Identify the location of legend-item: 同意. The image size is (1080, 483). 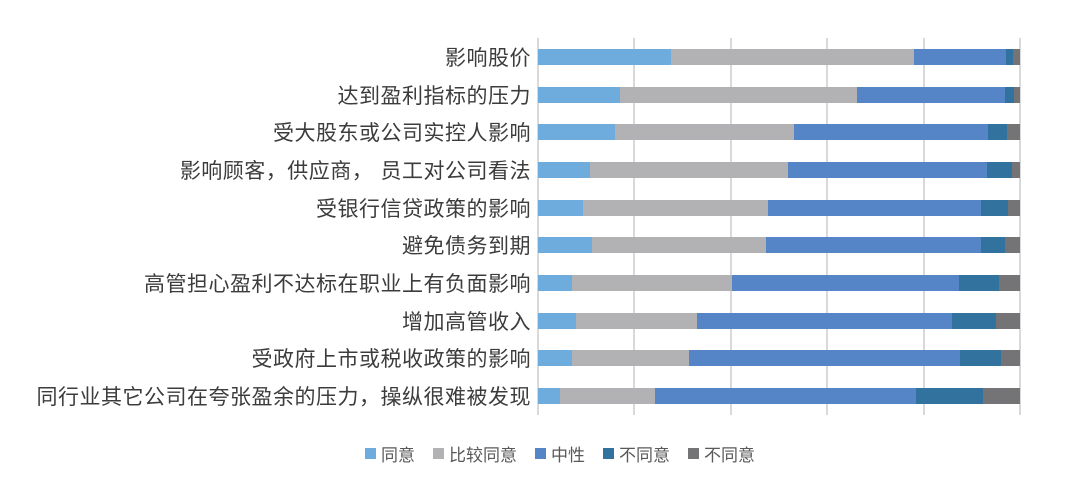
(390, 453).